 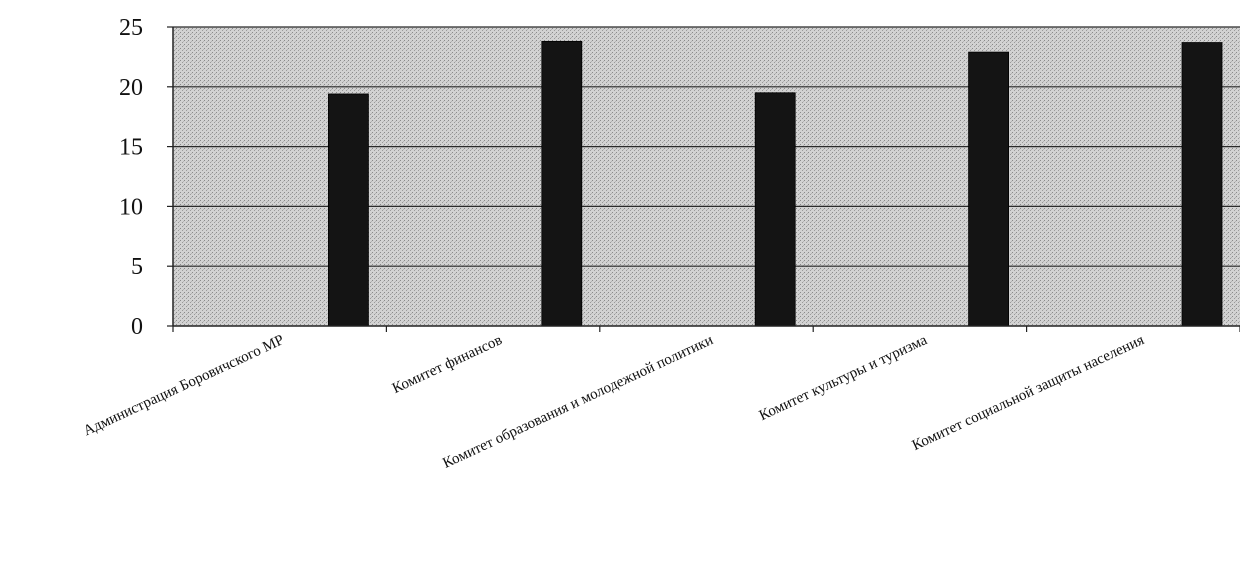 What do you see at coordinates (706, 329) in the screenshot?
I see `x-axis-ticks` at bounding box center [706, 329].